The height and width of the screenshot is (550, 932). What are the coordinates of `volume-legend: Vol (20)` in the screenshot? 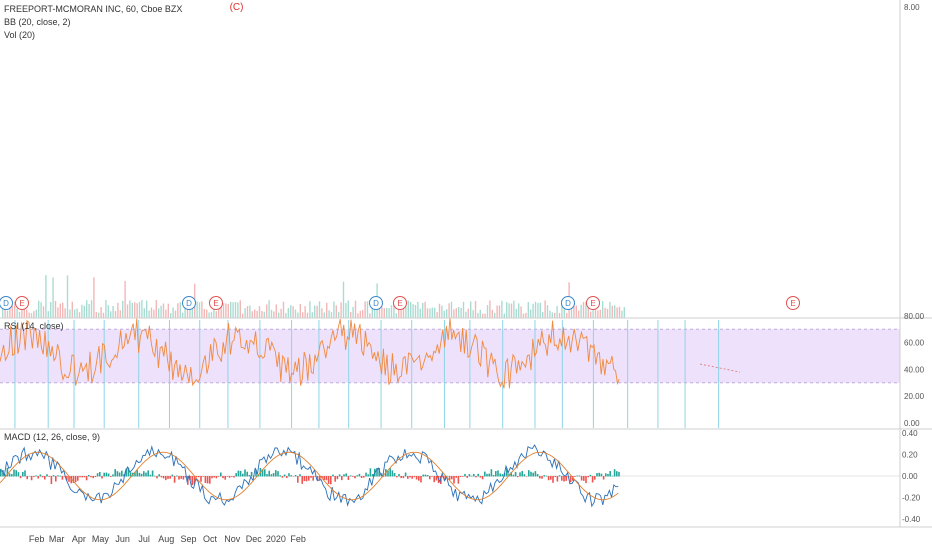 It's located at (20, 35).